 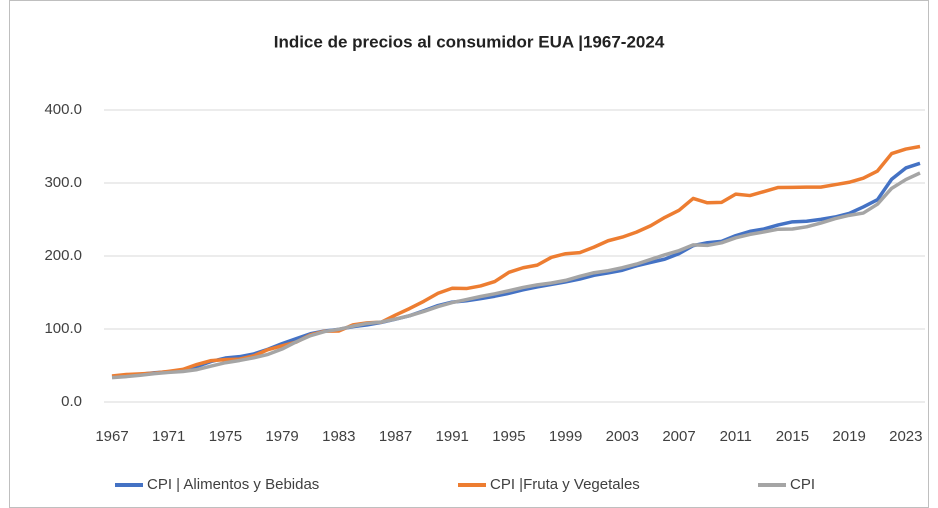 What do you see at coordinates (168, 436) in the screenshot?
I see `x-tick-label: 1971` at bounding box center [168, 436].